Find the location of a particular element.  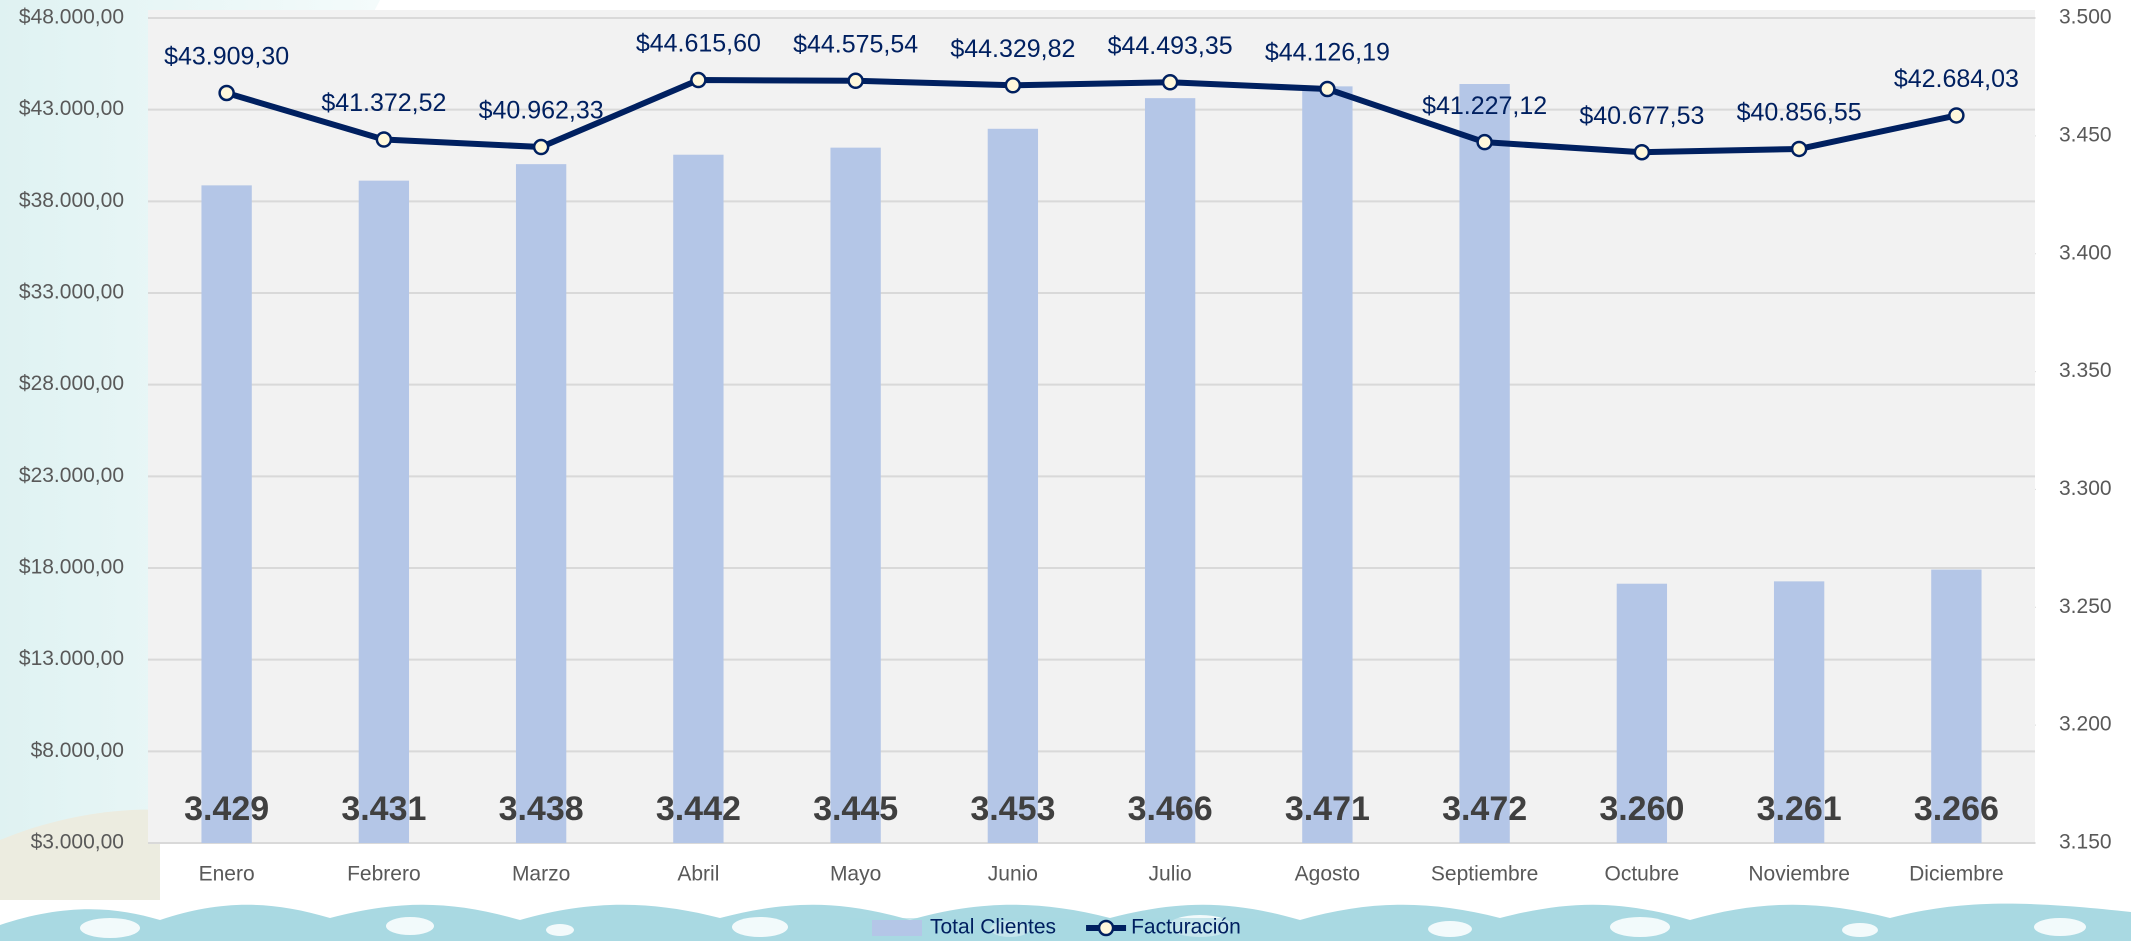

y-tick-label: $48.000,00 is located at coordinates (71, 17).